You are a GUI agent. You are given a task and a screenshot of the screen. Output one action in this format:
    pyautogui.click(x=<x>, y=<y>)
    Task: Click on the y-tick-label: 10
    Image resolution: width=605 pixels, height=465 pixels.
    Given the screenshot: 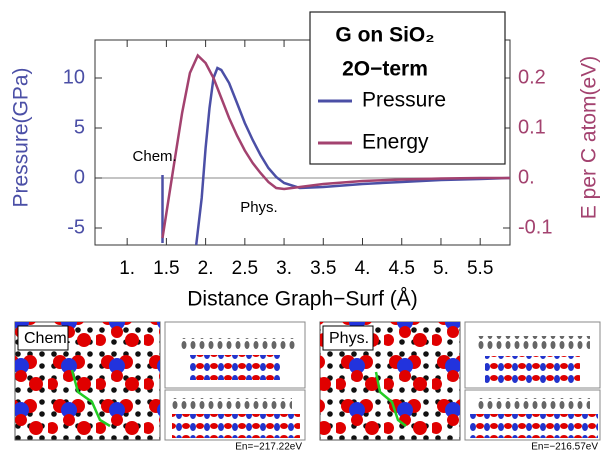 What is the action you would take?
    pyautogui.click(x=74, y=77)
    